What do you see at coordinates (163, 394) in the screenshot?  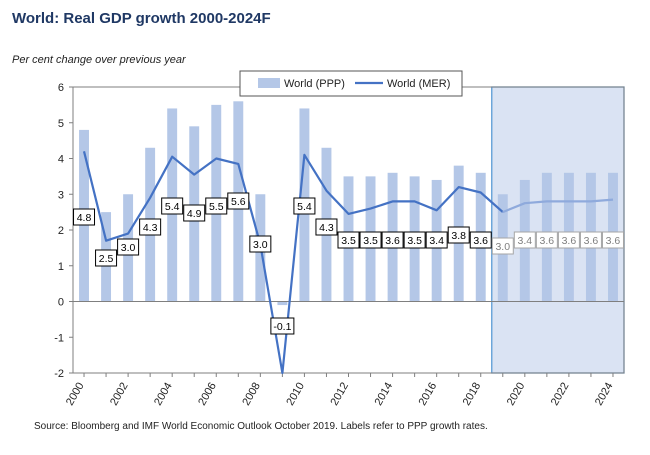 I see `x-tick-label: 2004` at bounding box center [163, 394].